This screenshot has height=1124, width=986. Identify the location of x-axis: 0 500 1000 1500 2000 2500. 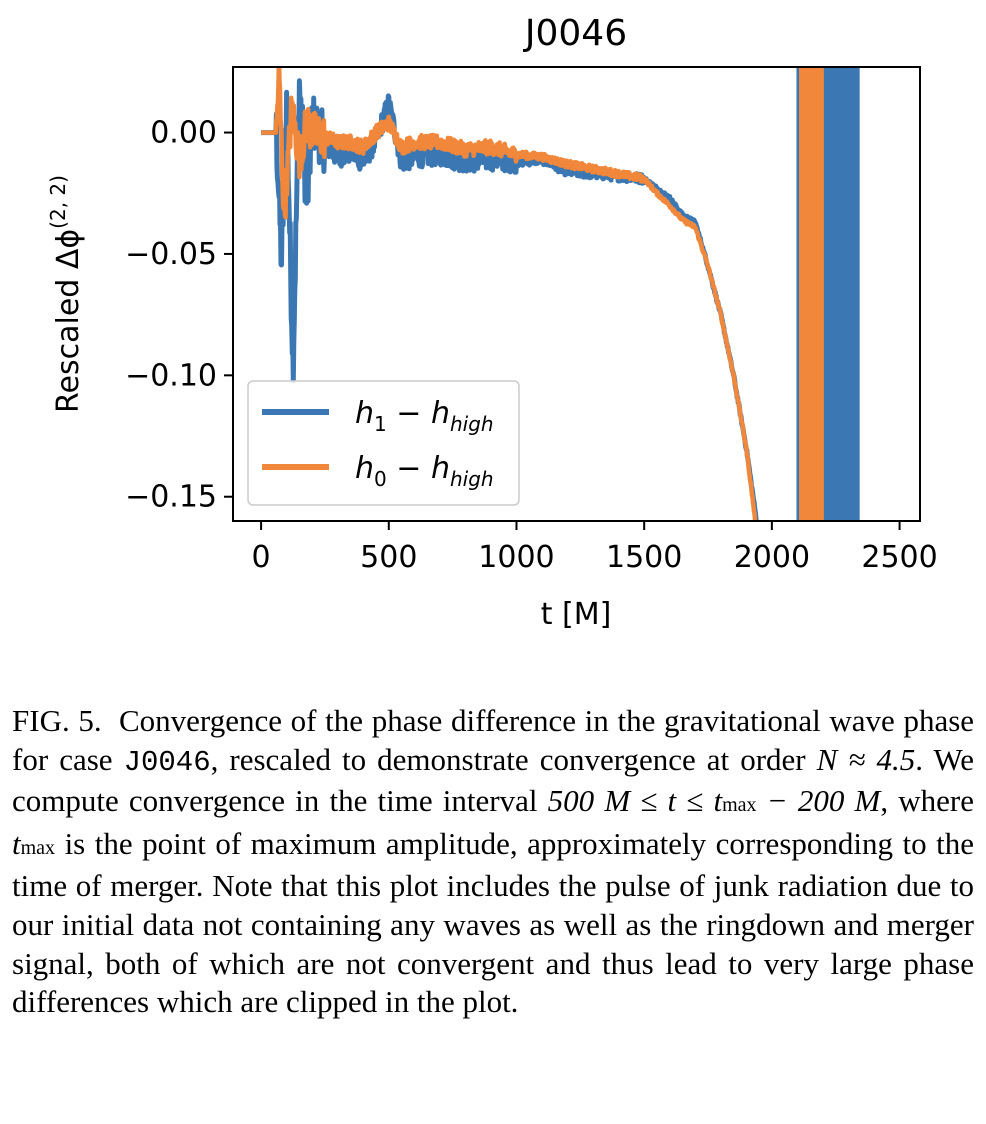
(595, 548).